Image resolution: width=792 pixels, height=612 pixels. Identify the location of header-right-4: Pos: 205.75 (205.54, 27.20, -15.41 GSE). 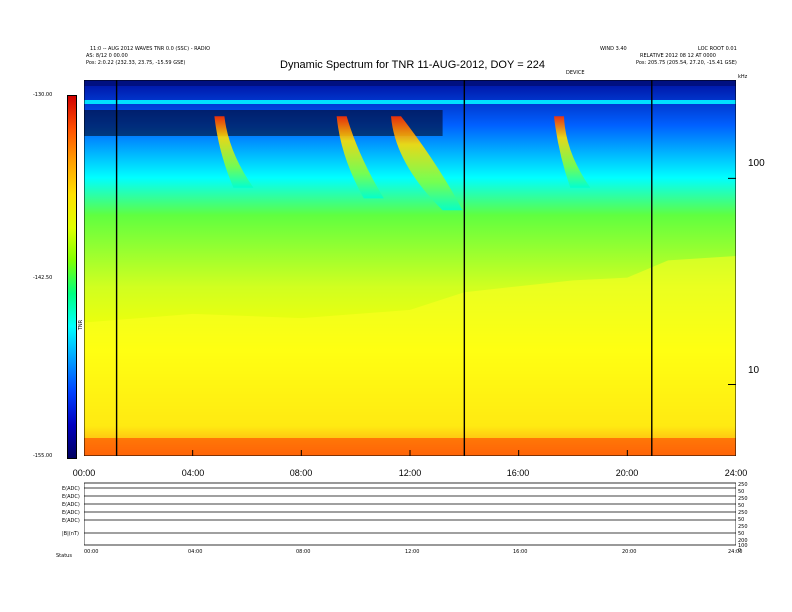
(686, 63).